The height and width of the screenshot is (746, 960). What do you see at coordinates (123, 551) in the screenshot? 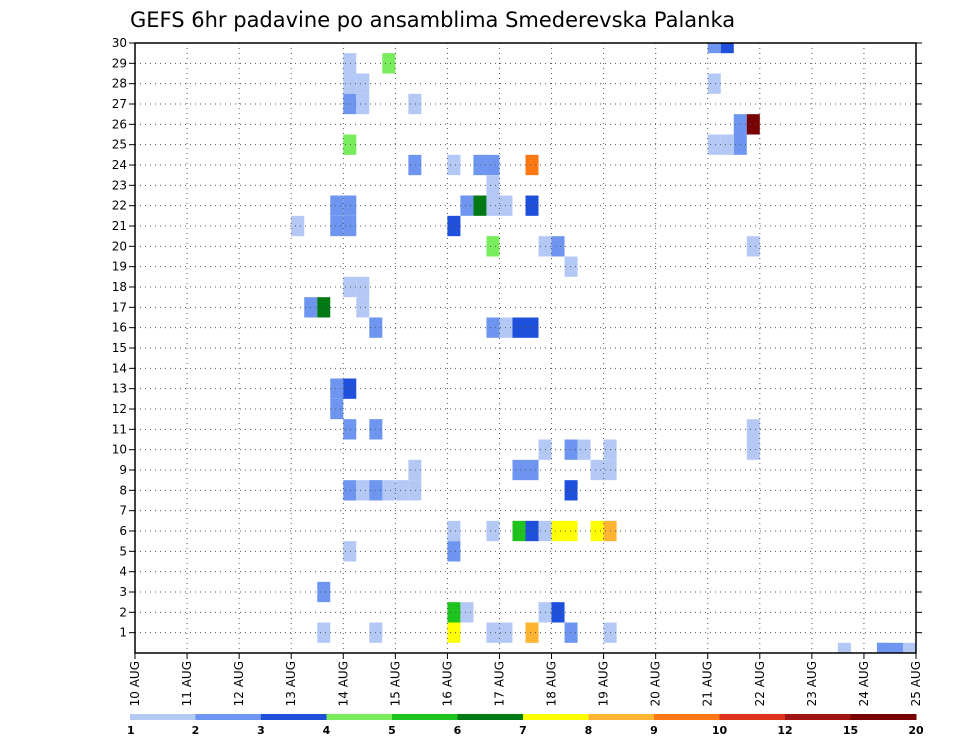
I see `y-tick-label: 5` at bounding box center [123, 551].